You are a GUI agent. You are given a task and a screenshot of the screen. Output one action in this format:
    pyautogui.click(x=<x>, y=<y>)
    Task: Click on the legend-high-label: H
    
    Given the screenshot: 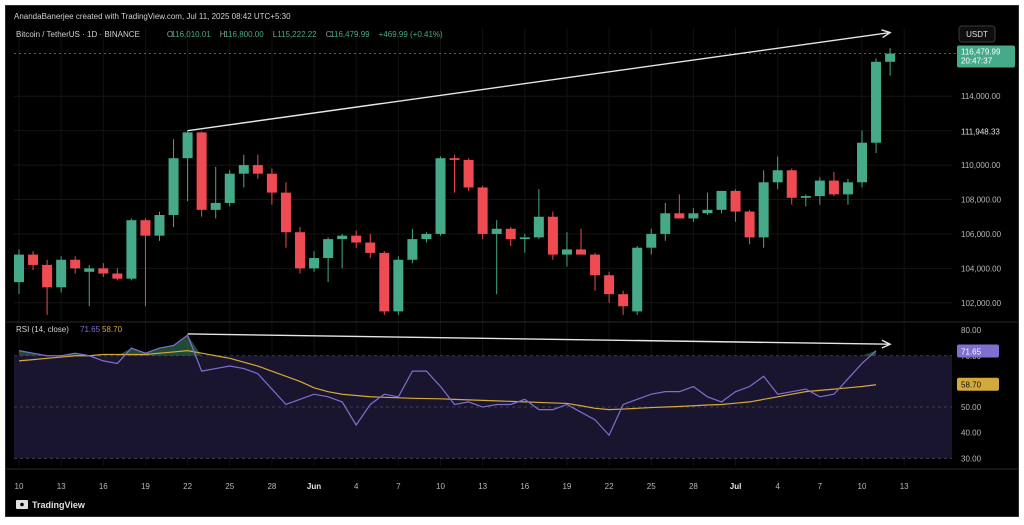 What is the action you would take?
    pyautogui.click(x=223, y=34)
    